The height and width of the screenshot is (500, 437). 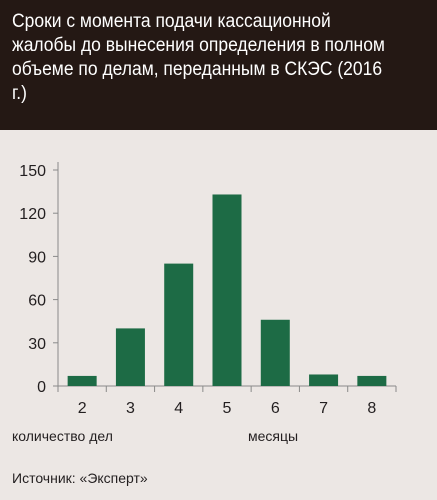 I want to click on y-axis-label: количество дел, so click(x=62, y=436).